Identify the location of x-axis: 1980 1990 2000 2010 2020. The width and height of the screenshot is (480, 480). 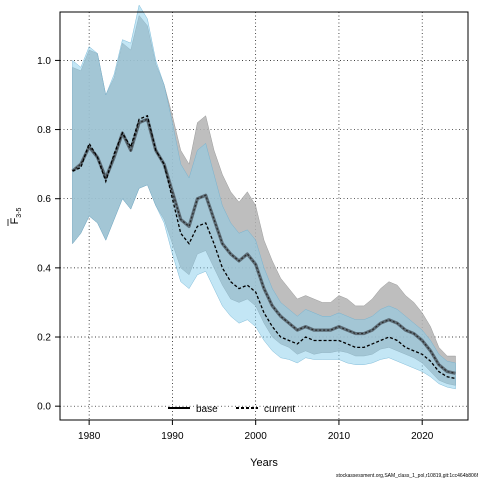
(256, 431).